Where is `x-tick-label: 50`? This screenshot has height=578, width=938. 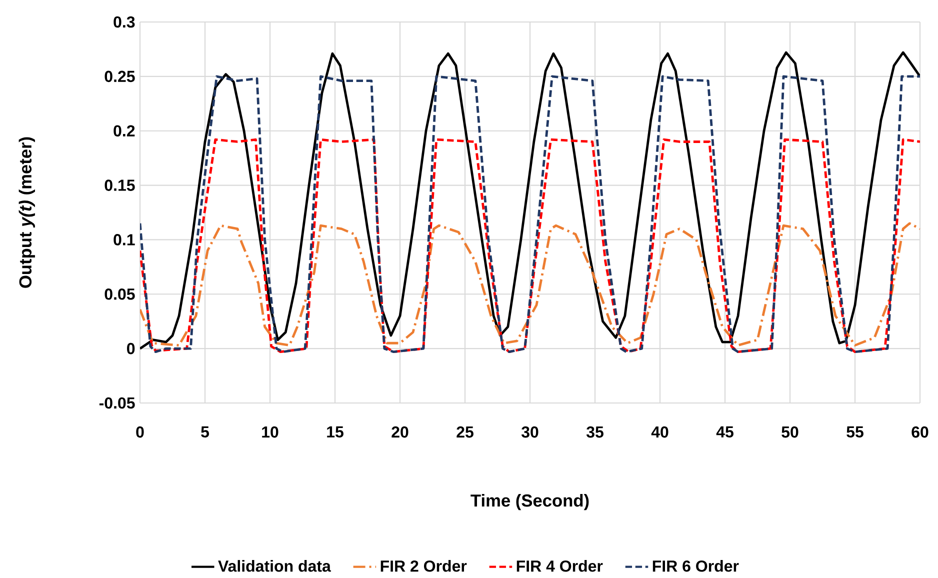 x-tick-label: 50 is located at coordinates (790, 432).